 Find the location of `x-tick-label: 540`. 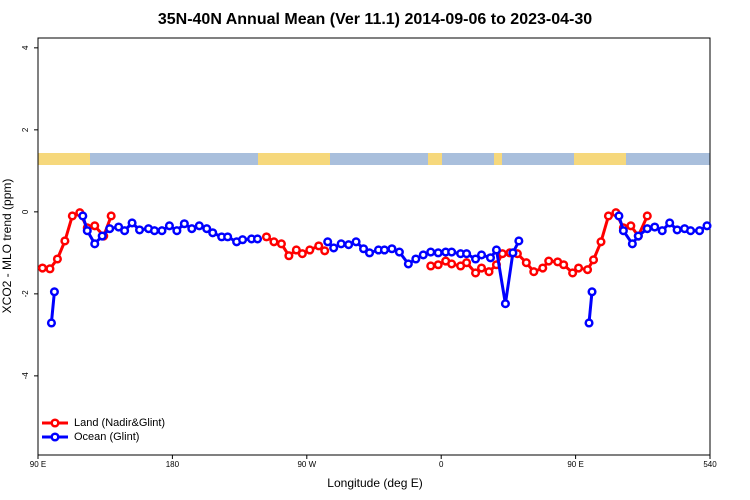

x-tick-label: 540 is located at coordinates (710, 464).